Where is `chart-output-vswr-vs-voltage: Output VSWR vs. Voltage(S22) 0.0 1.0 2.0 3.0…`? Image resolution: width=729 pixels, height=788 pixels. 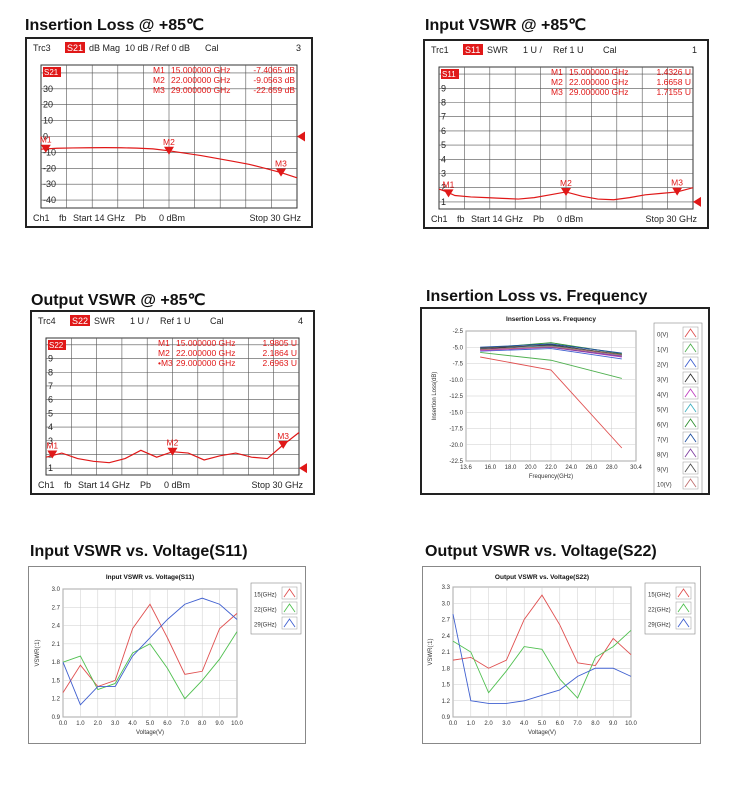 chart-output-vswr-vs-voltage: Output VSWR vs. Voltage(S22) 0.0 1.0 2.0 3.0… is located at coordinates (562, 655).